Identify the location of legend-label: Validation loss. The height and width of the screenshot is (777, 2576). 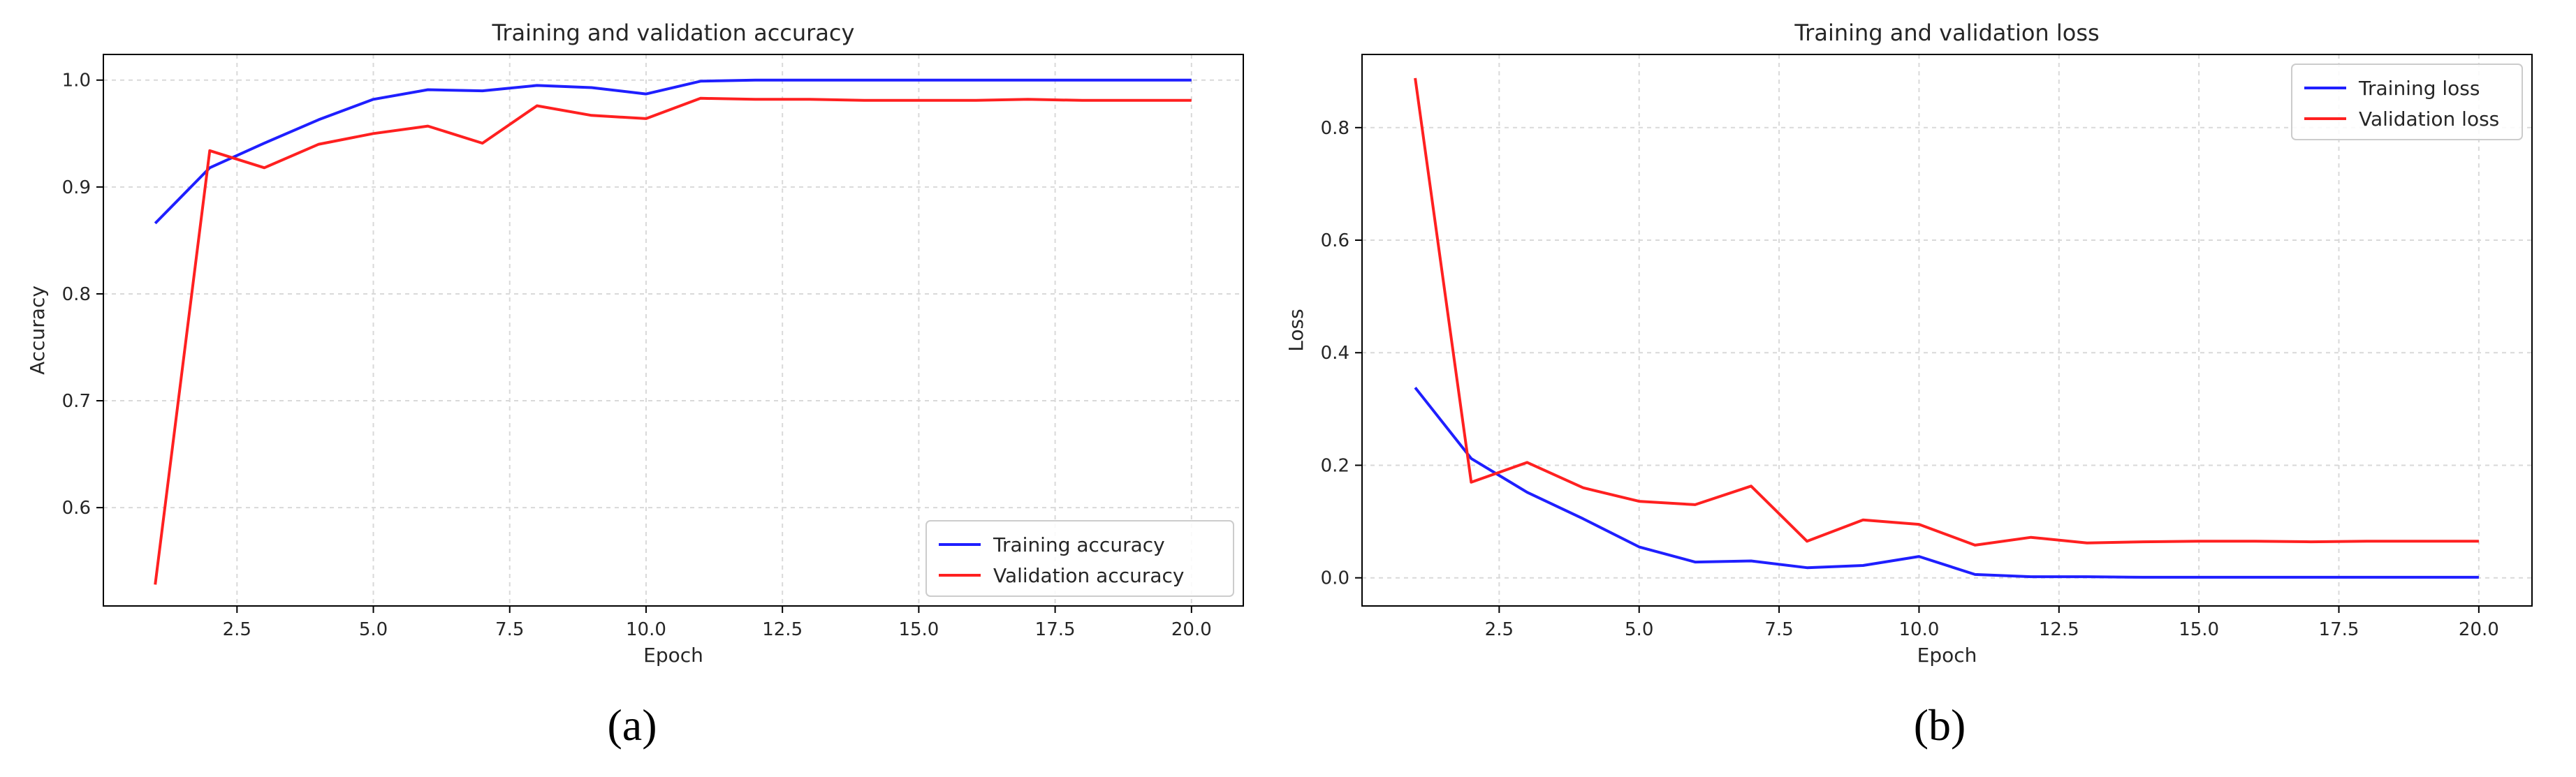
(2429, 119).